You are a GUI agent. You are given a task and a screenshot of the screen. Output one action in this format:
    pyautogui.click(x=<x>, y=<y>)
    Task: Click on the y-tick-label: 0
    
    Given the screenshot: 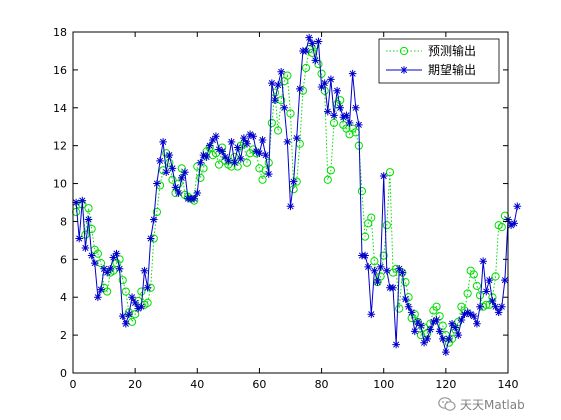 What is the action you would take?
    pyautogui.click(x=63, y=373)
    